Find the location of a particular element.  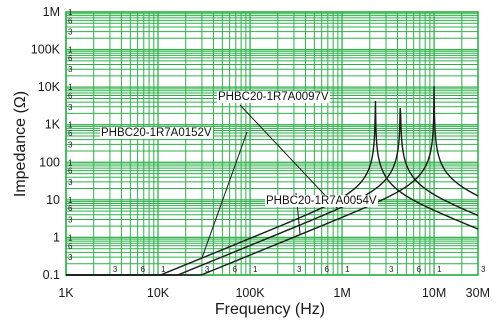

x-axis-title: Frequency (Hz) is located at coordinates (270, 309).